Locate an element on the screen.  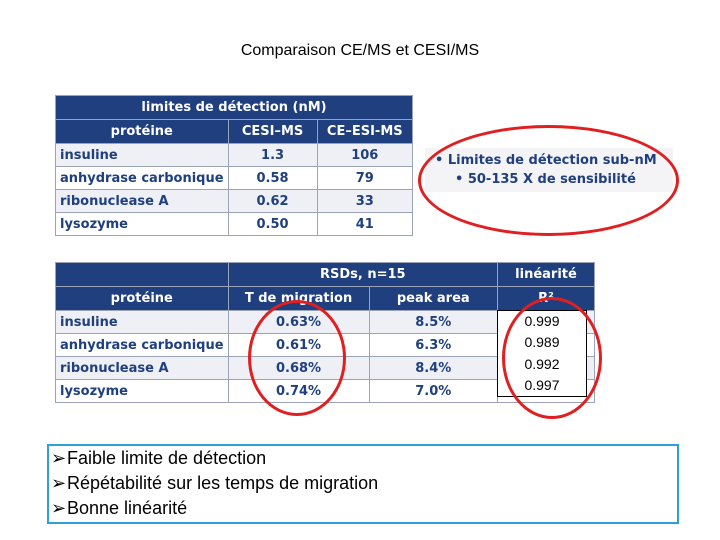
ce-value: 41 is located at coordinates (365, 224).